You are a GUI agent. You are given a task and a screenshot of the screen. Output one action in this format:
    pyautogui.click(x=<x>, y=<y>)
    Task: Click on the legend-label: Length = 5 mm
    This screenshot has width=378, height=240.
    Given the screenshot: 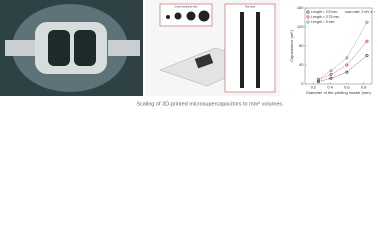 What is the action you would take?
    pyautogui.click(x=323, y=22)
    